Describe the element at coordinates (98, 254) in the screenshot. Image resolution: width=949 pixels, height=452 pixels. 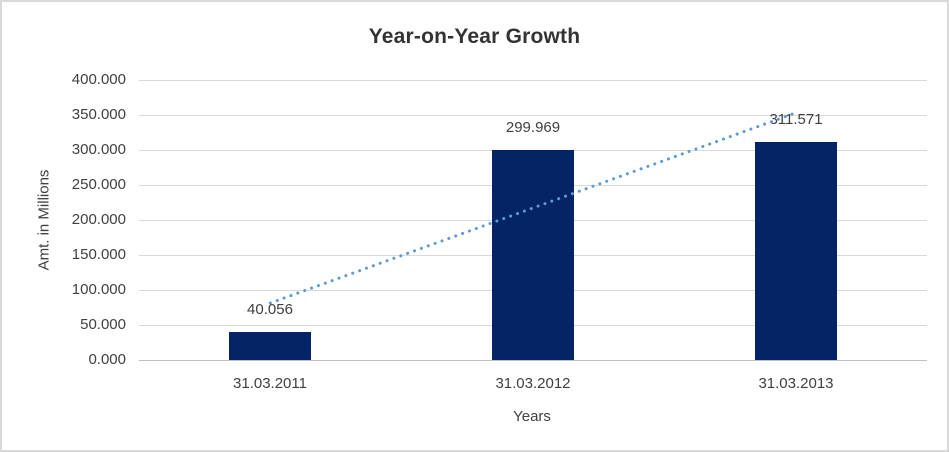
I see `y-tick-label: 150.000` at that location.